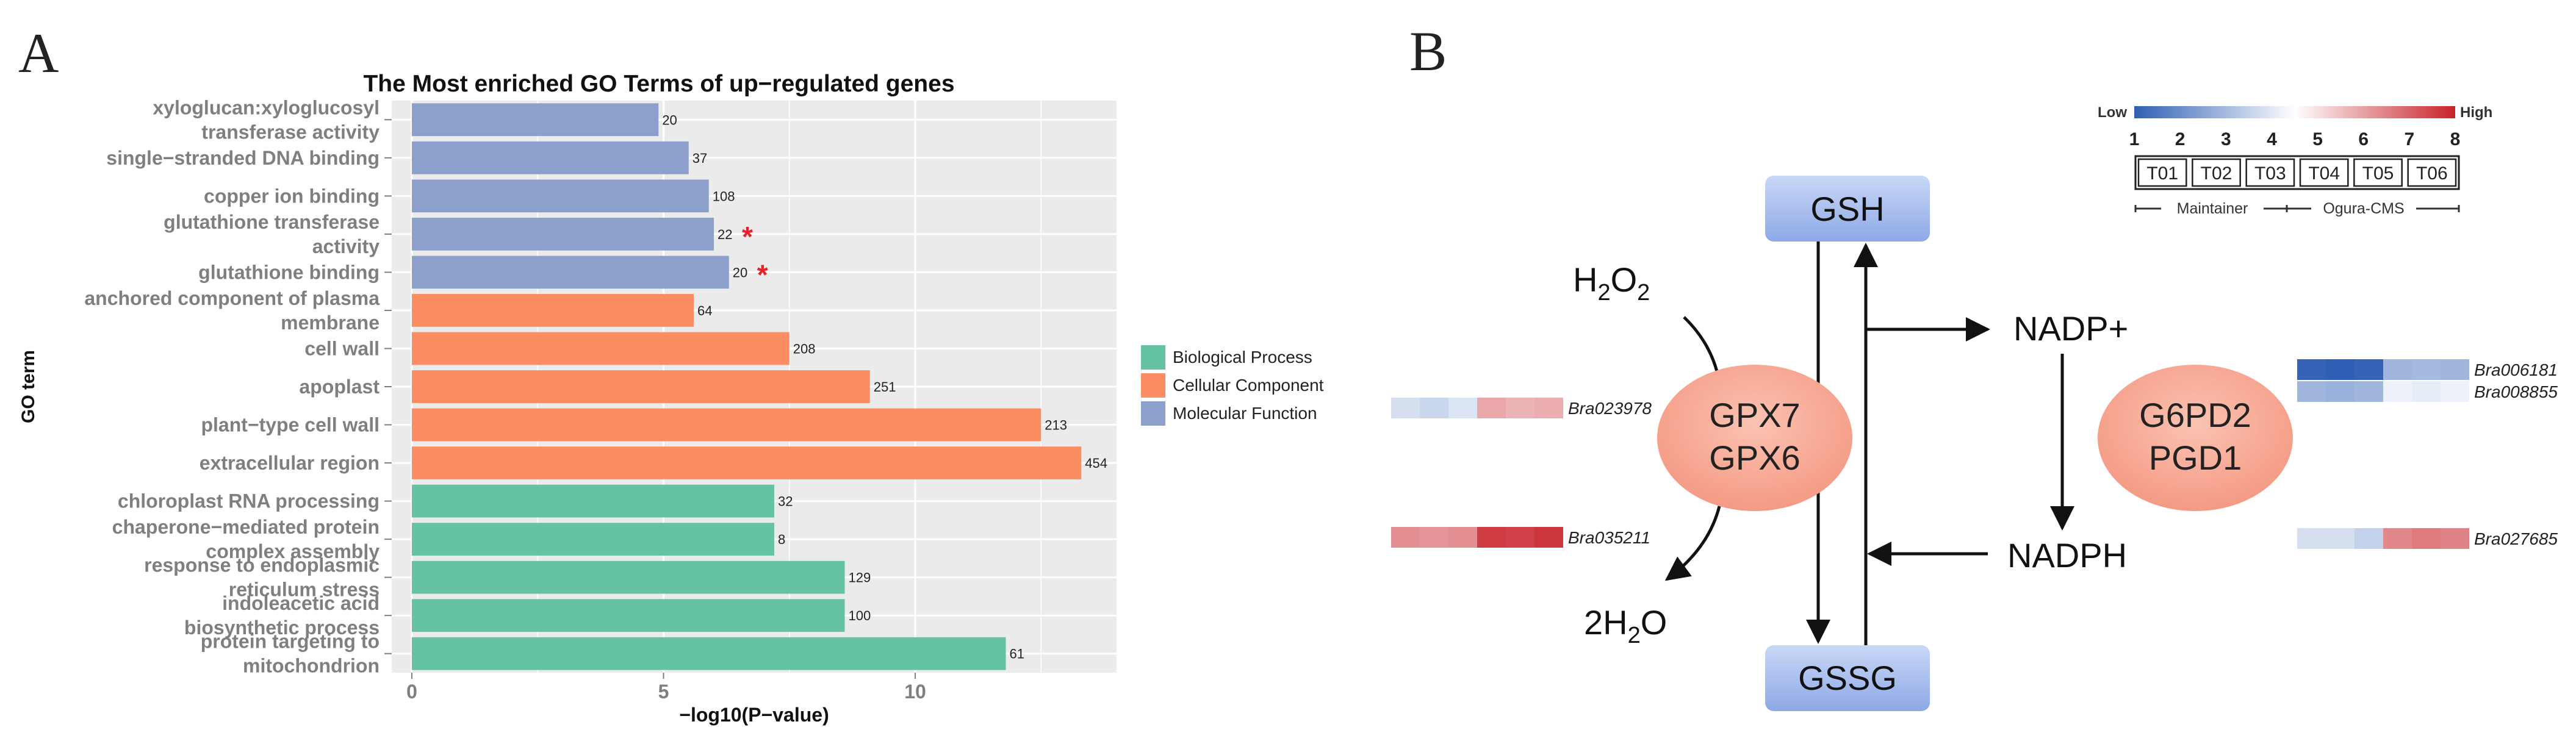 This screenshot has height=741, width=2576. Describe the element at coordinates (915, 692) in the screenshot. I see `x-tick-label: 10` at that location.